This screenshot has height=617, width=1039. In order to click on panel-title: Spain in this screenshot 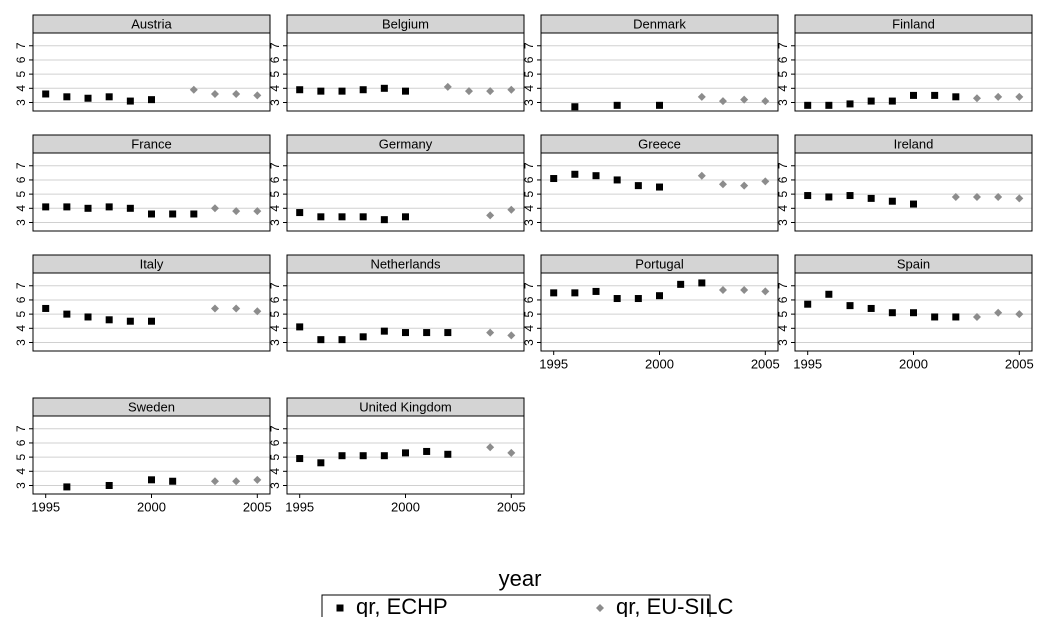, I will do `click(913, 263)`.